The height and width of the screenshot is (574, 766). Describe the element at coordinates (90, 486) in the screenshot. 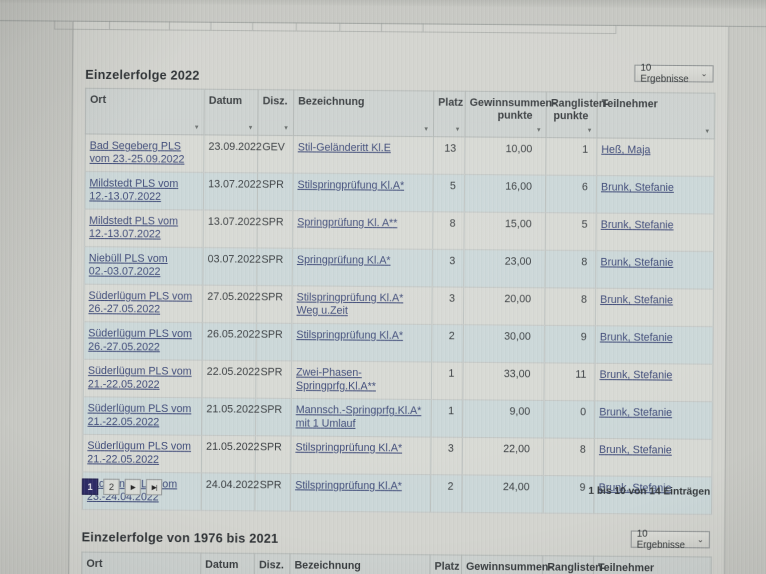

I see `page-1-button: 1` at that location.